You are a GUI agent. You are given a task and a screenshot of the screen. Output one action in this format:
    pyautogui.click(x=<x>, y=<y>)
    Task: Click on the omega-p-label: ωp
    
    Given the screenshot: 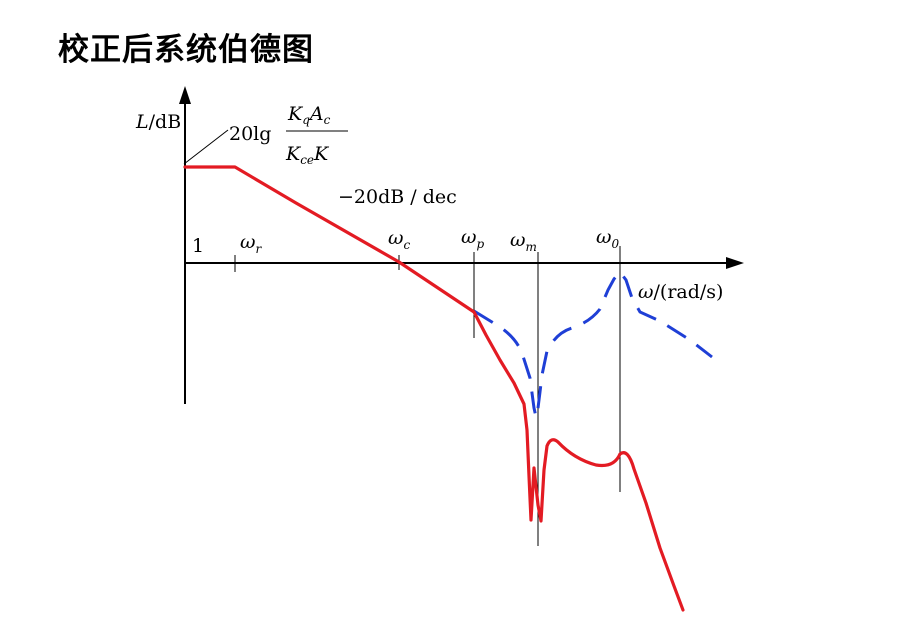 What is the action you would take?
    pyautogui.click(x=473, y=238)
    